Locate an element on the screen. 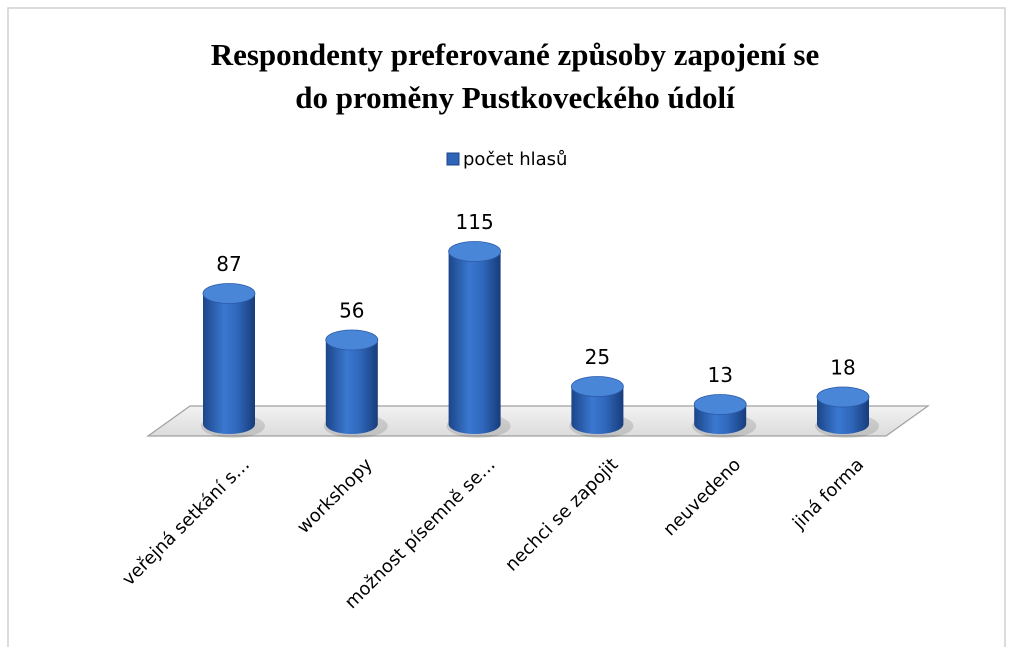 The image size is (1010, 647). legend-label: počet hlasů is located at coordinates (515, 159).